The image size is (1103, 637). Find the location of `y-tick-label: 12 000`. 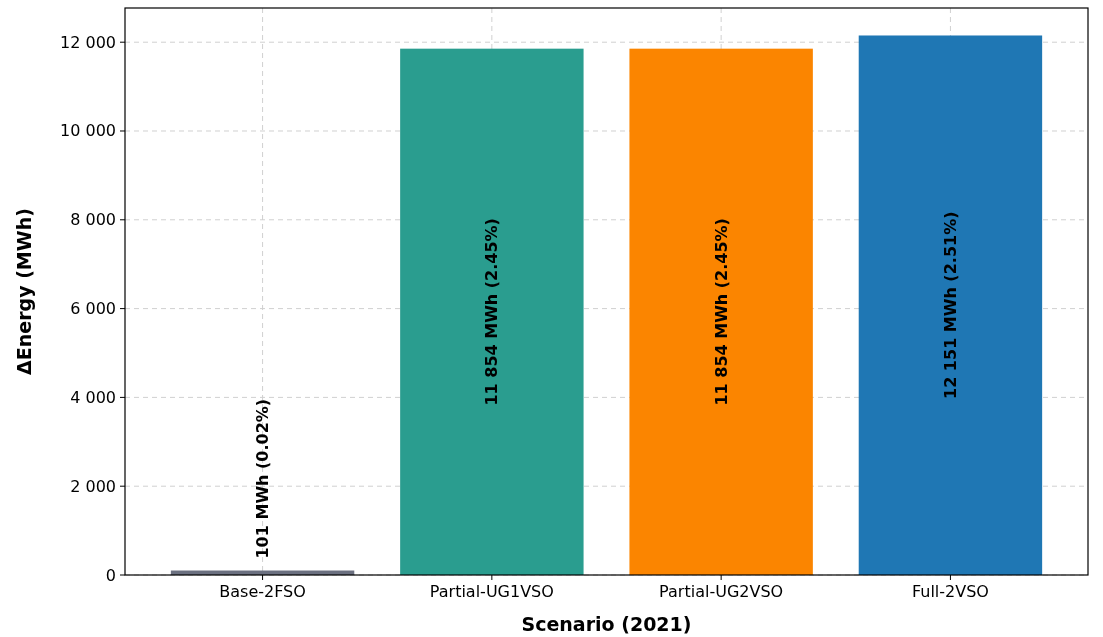

y-tick-label: 12 000 is located at coordinates (88, 42).